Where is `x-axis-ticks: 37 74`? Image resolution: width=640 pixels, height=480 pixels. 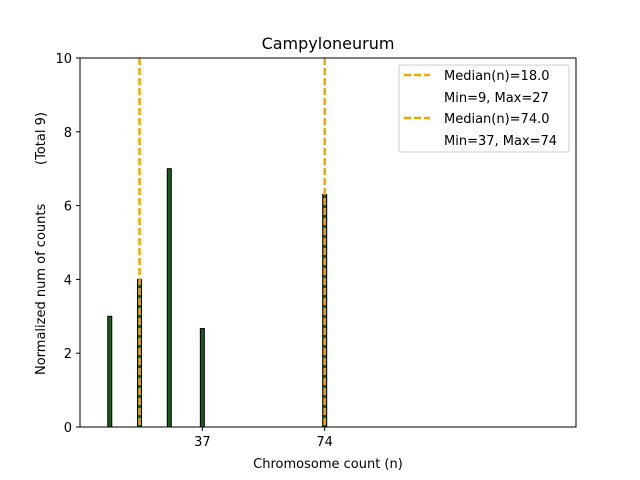
x-axis-ticks: 37 74 is located at coordinates (263, 438).